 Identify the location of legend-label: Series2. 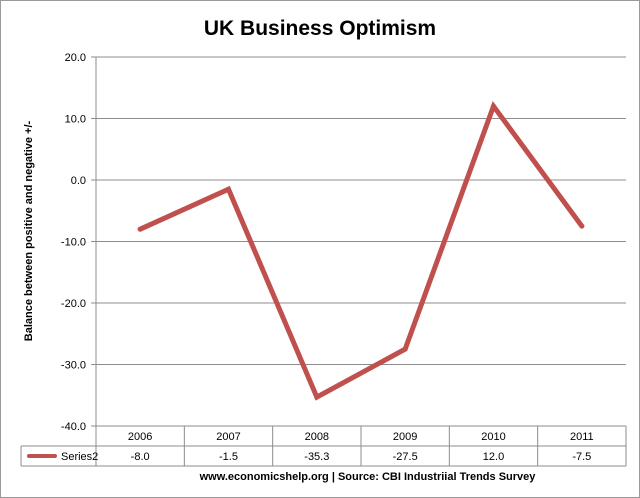
(79, 457).